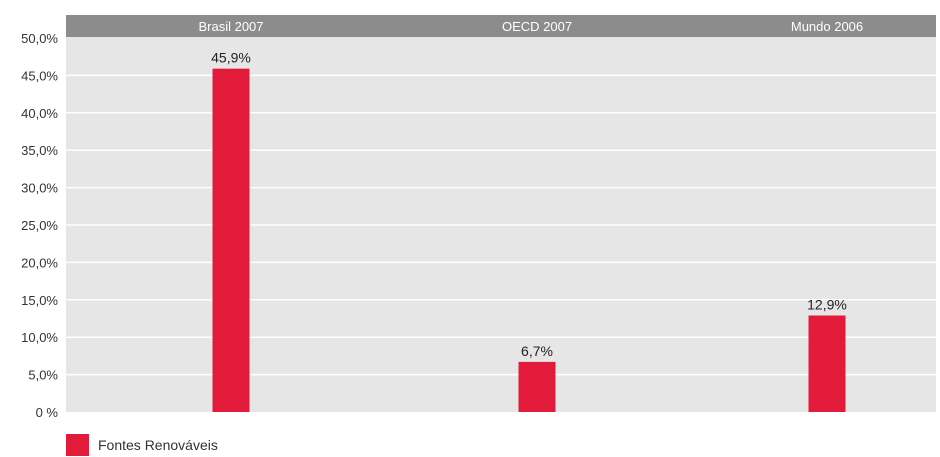 The height and width of the screenshot is (457, 940). I want to click on y-tick-label: 40,0%, so click(39, 113).